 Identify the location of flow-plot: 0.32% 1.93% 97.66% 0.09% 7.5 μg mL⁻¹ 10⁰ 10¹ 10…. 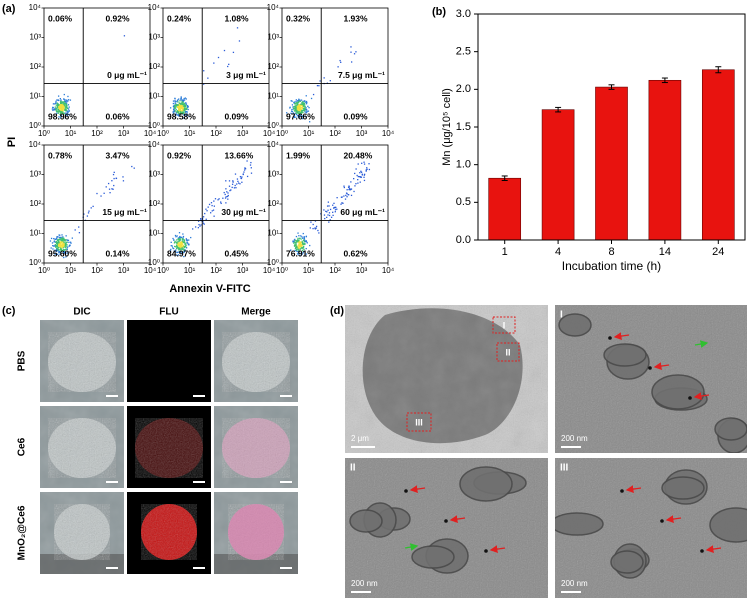
(331, 70).